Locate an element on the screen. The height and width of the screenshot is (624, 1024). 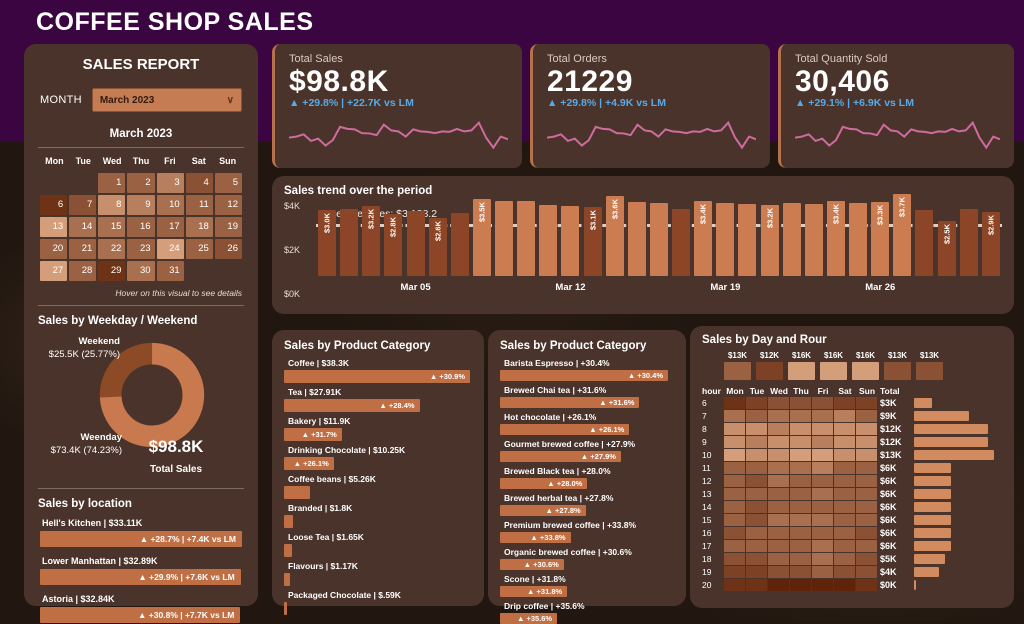
data-bar: ▲ +29.9% | +7.6K vs LM is located at coordinates (140, 577).